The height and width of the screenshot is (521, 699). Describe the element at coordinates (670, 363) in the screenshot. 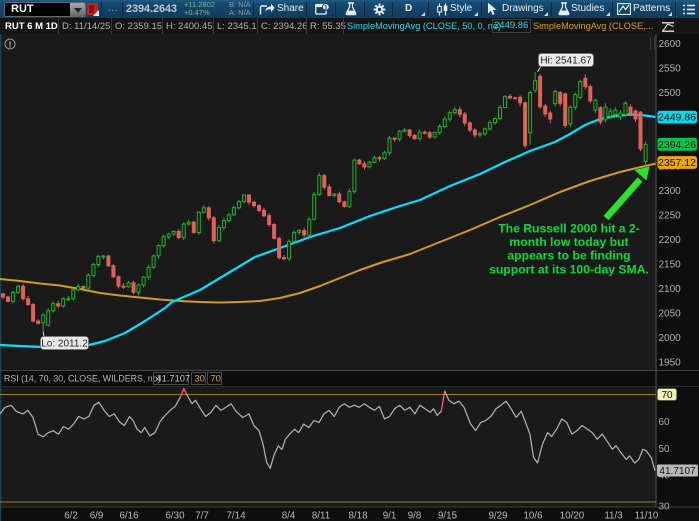

I see `svg-text: 1950` at that location.